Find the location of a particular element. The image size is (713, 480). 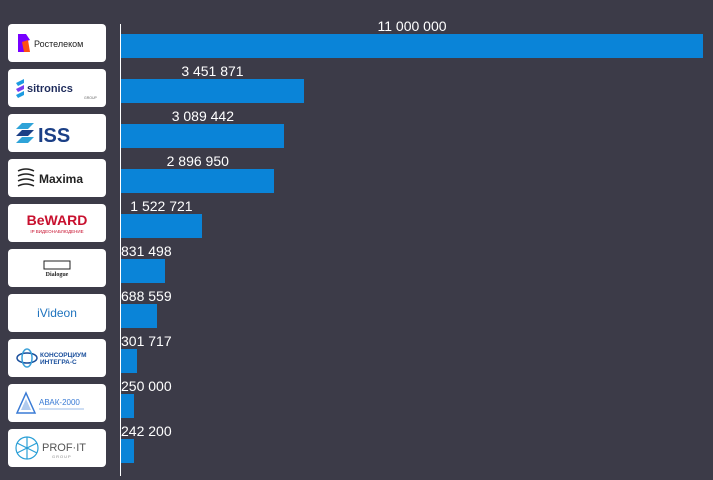

value-label-7: 301 717 is located at coordinates (146, 341).